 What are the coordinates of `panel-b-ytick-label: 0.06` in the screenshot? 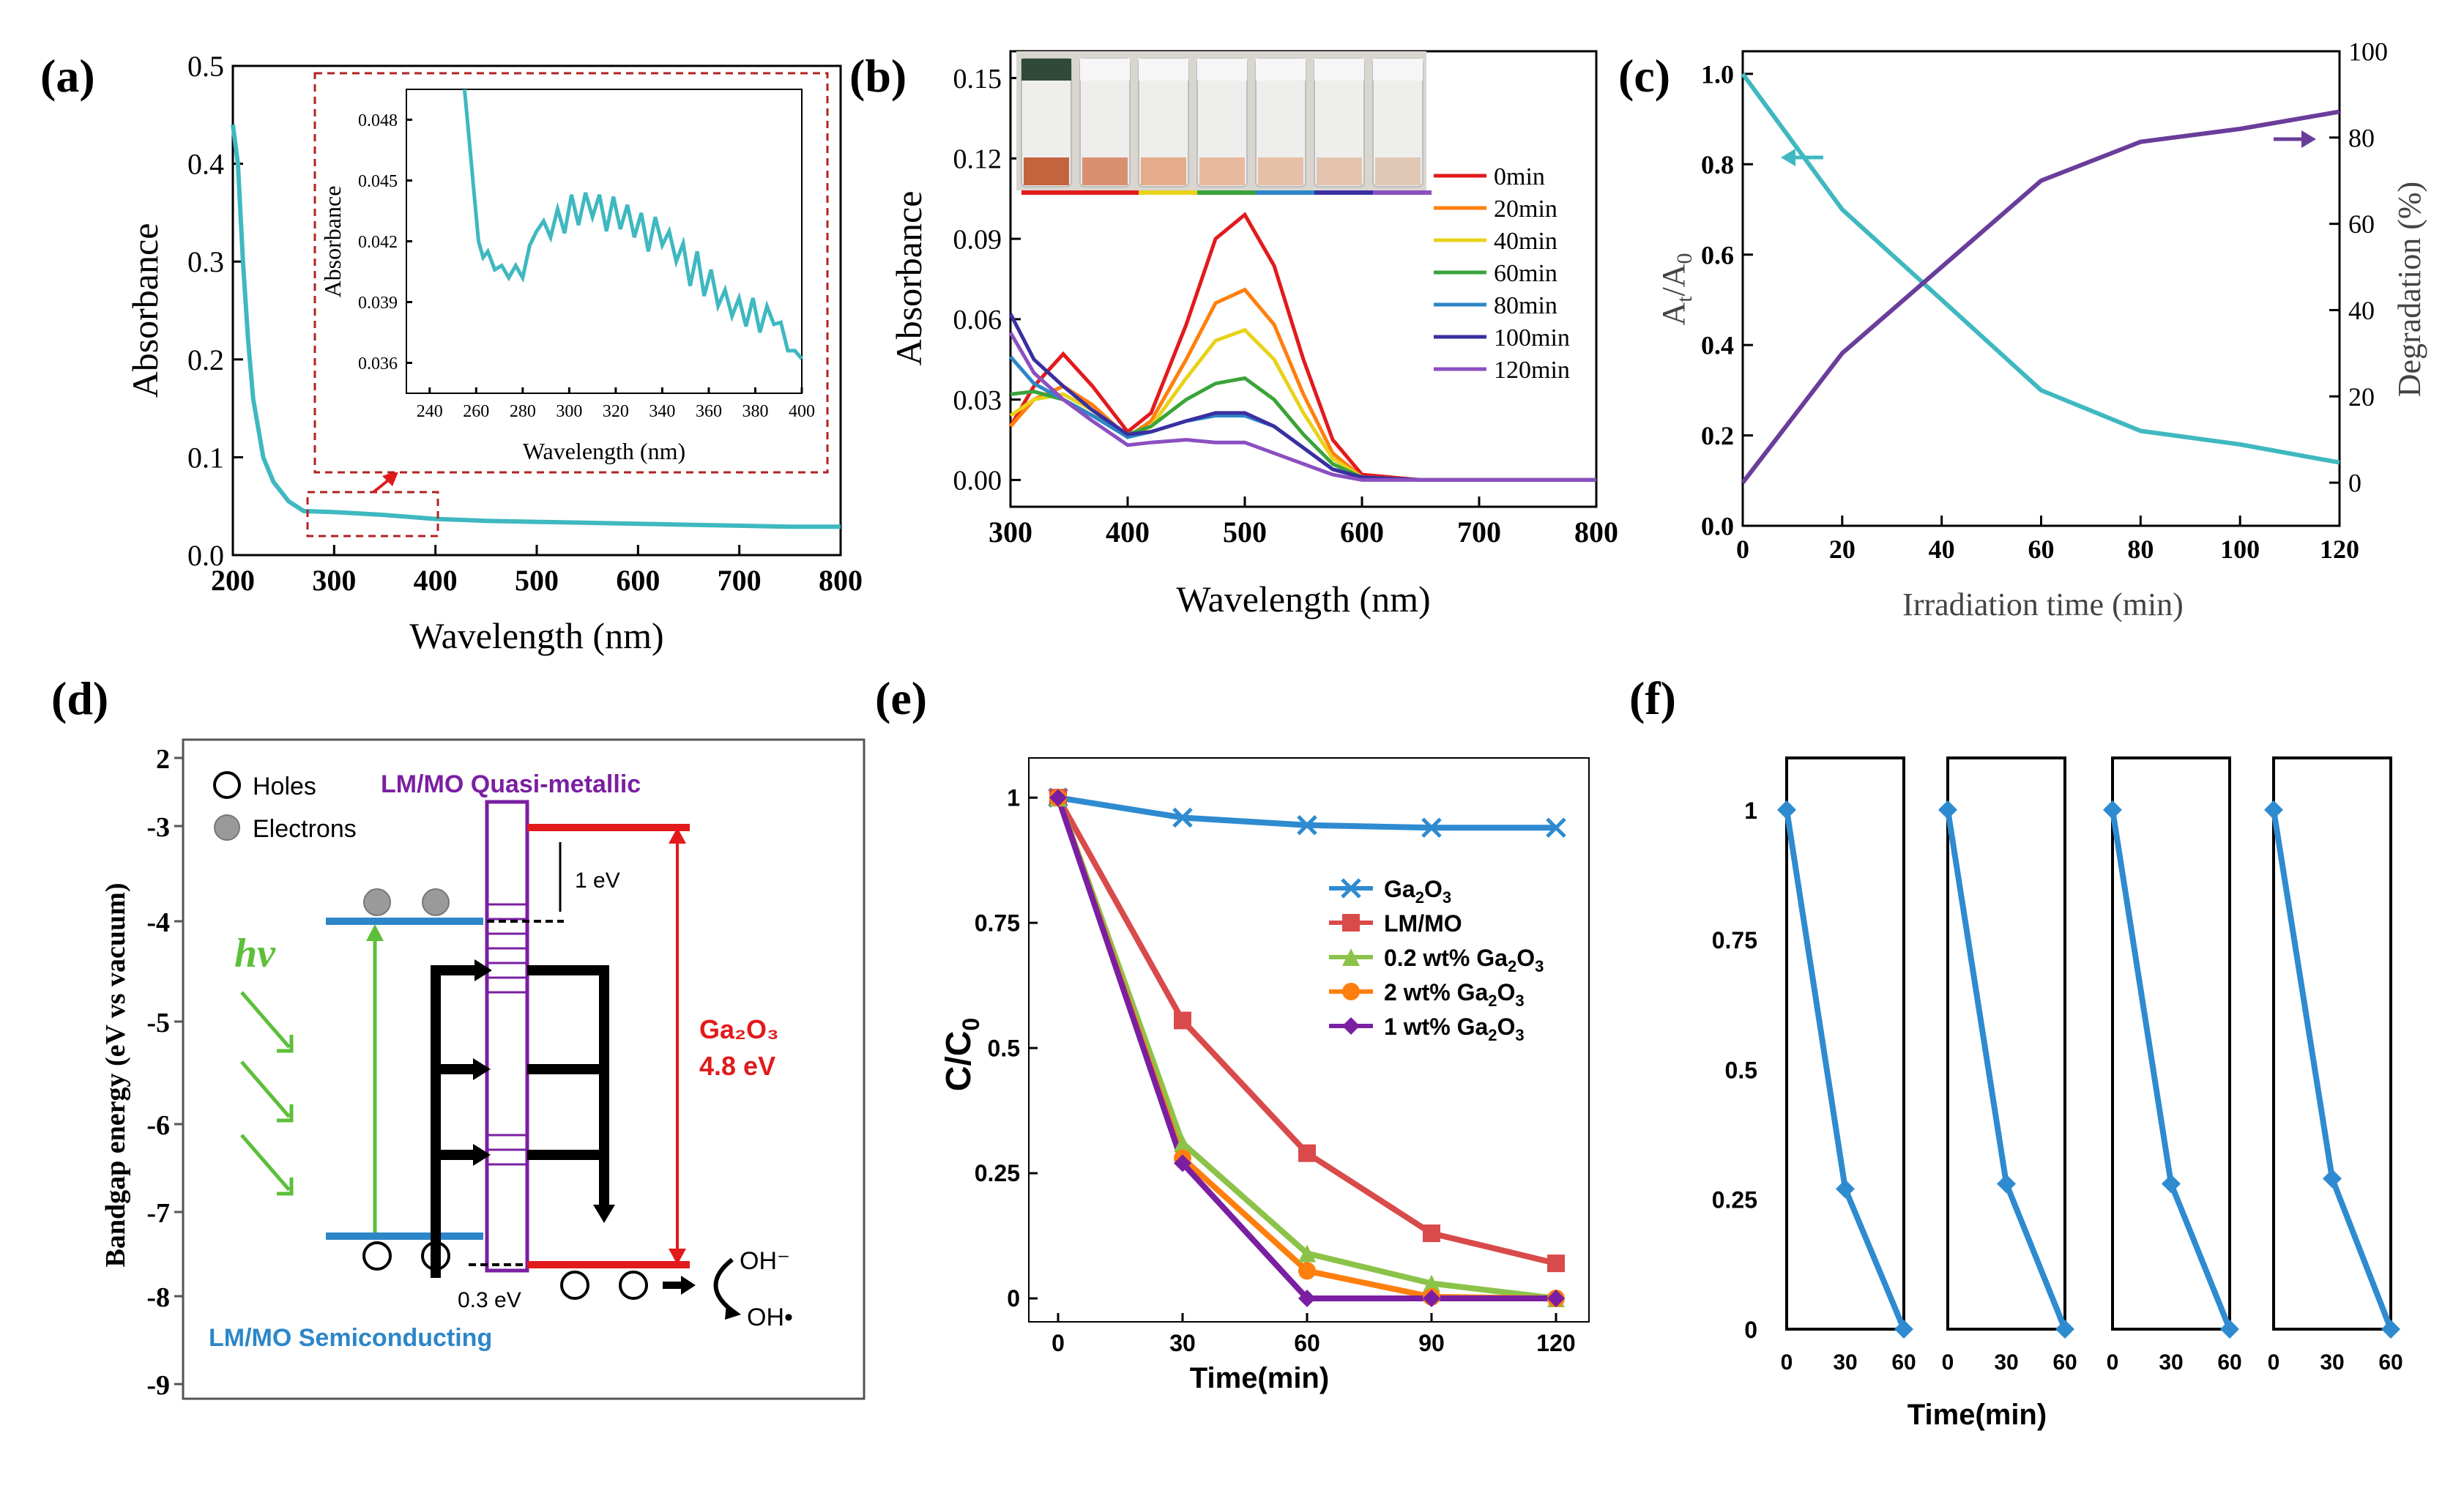 It's located at (977, 320).